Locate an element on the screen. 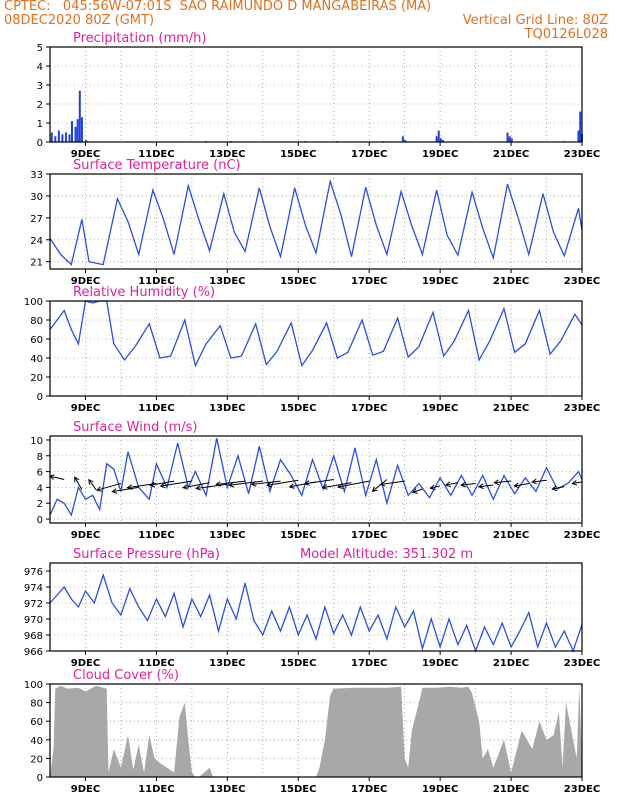 Image resolution: width=618 pixels, height=800 pixels. y-tick-label: 20 is located at coordinates (36, 378).